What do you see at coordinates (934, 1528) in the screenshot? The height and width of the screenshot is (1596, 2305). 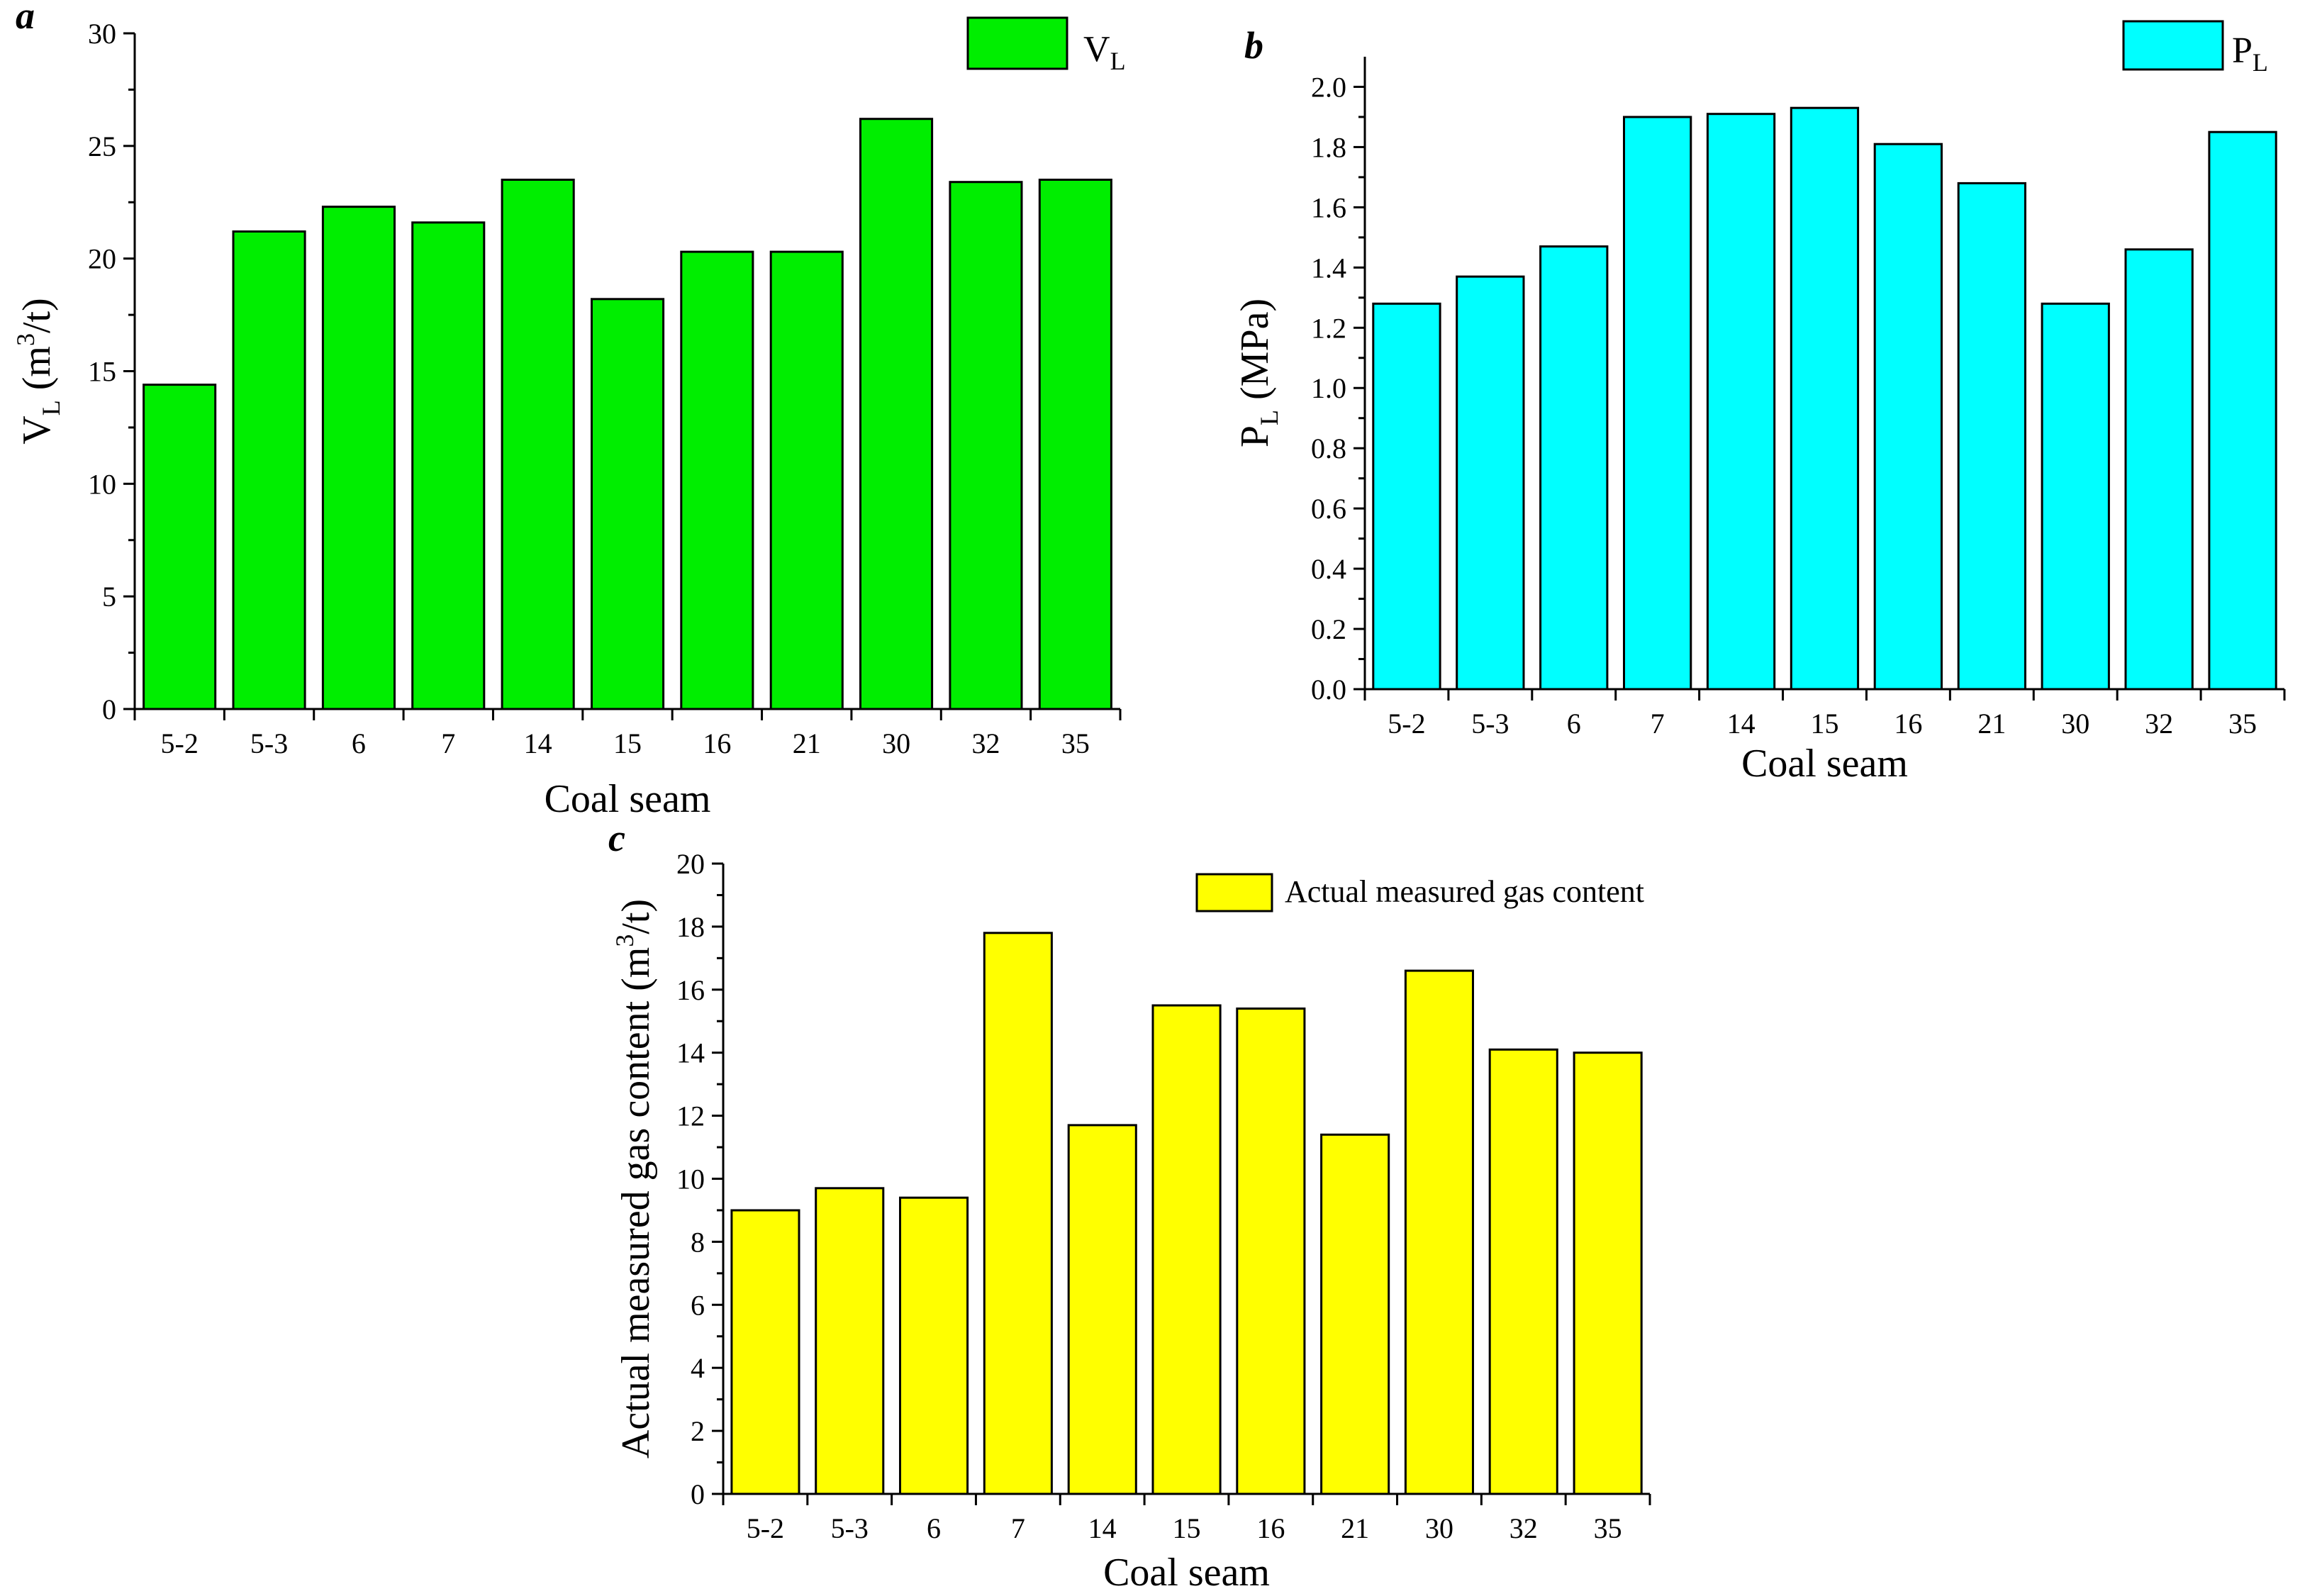 I see `x-tick-label-c-6: 6` at bounding box center [934, 1528].